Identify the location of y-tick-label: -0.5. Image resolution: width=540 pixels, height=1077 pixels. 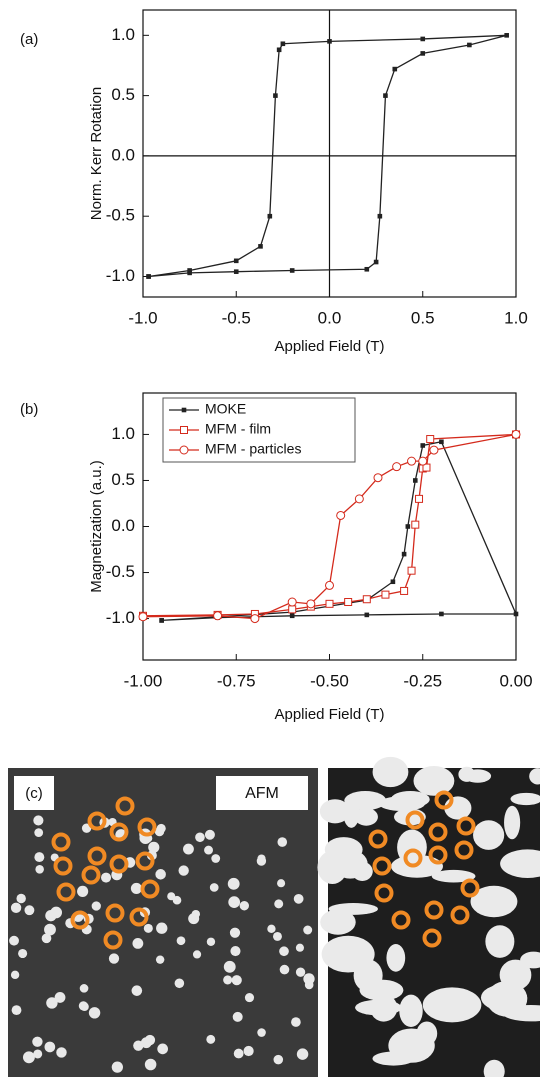
(120, 215).